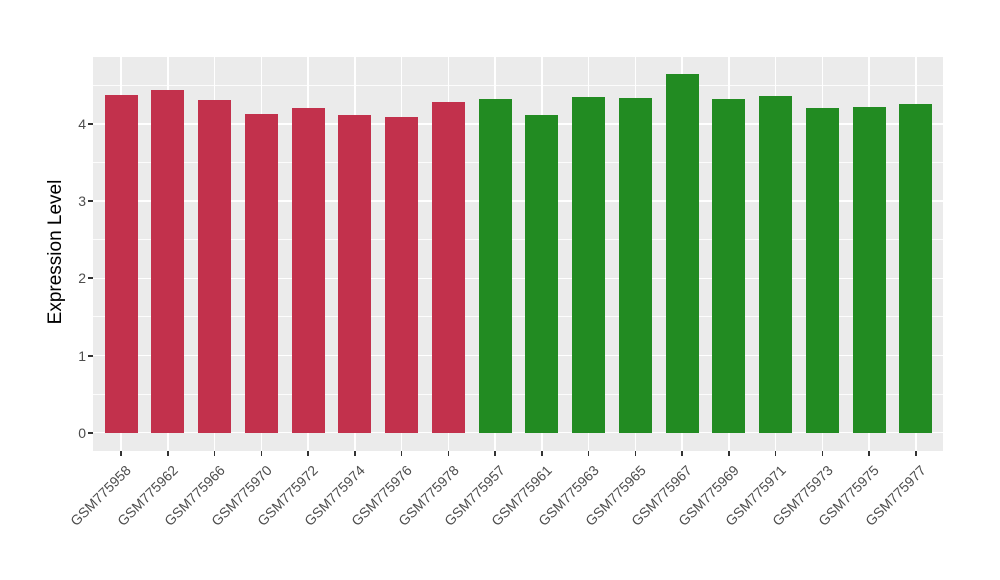  I want to click on x-tick-mark-GSM775977, so click(916, 453).